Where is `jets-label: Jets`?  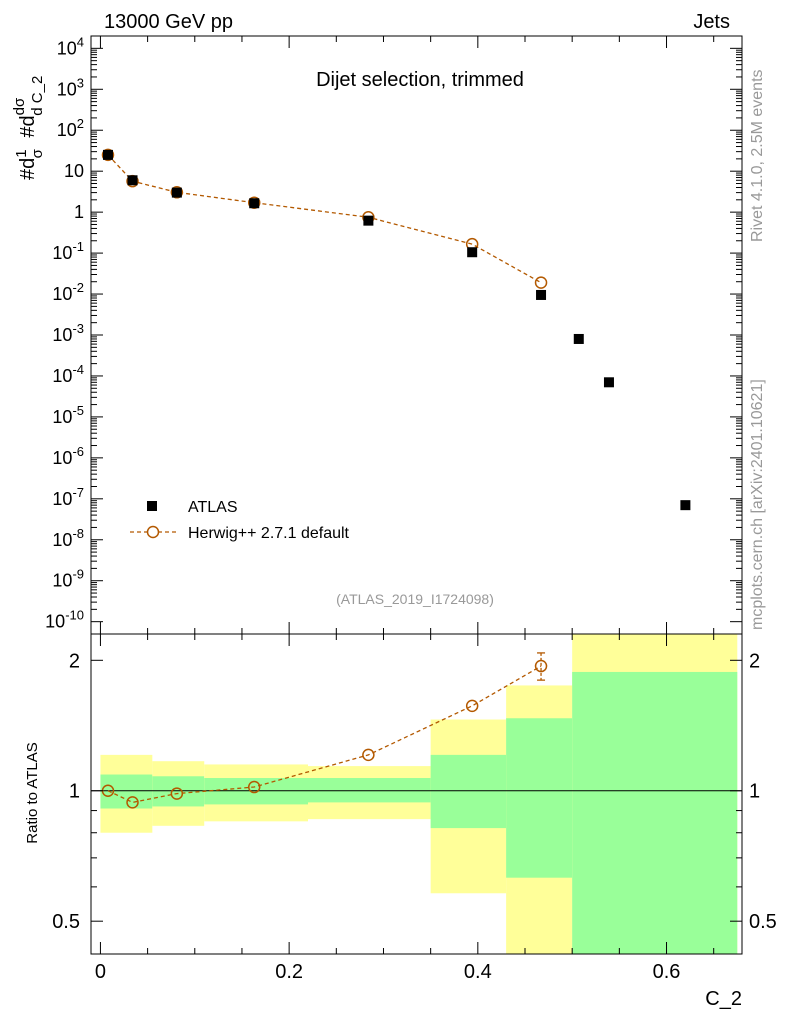
jets-label: Jets is located at coordinates (711, 22).